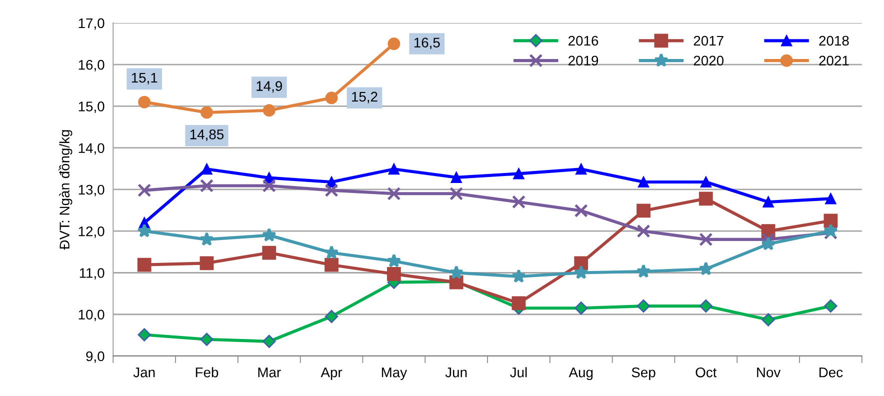 The height and width of the screenshot is (396, 884). Describe the element at coordinates (145, 78) in the screenshot. I see `data-label: 15,1` at that location.